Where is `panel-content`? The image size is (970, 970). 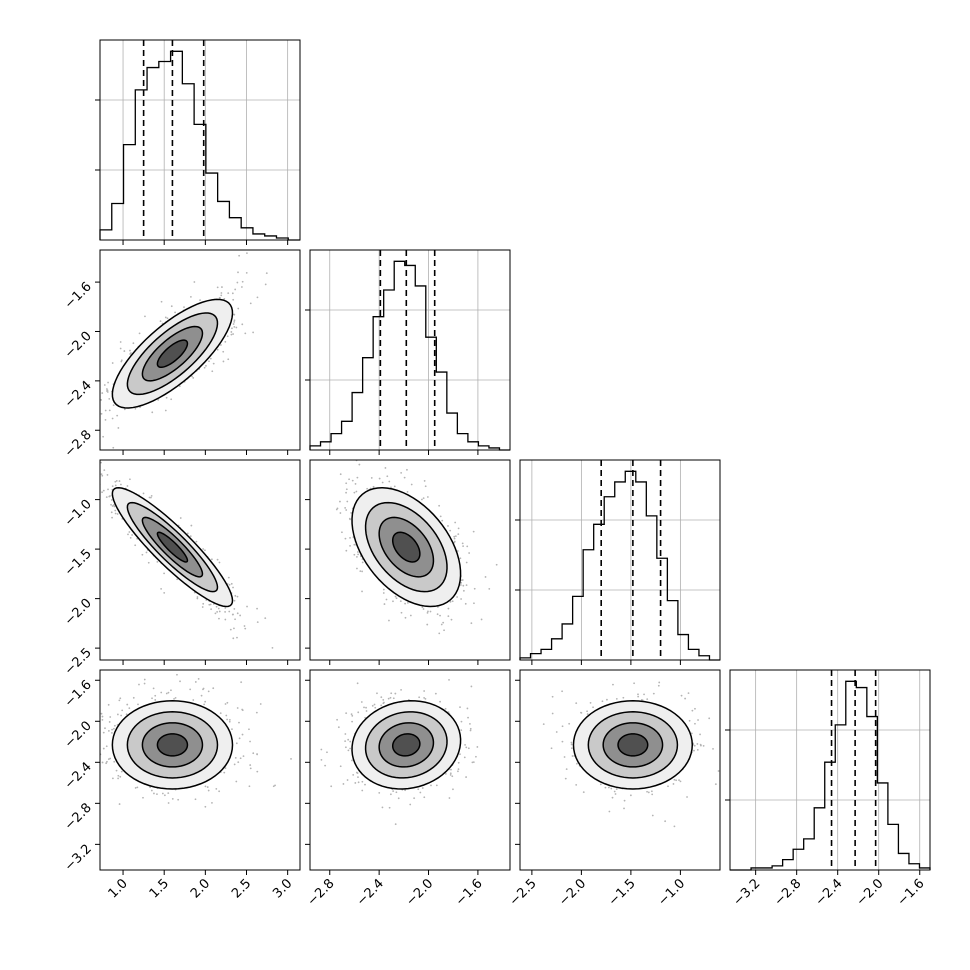 panel-content is located at coordinates (196, 740).